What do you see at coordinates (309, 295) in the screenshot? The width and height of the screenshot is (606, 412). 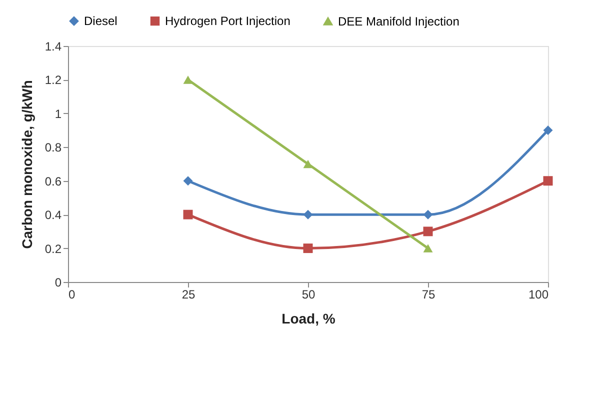 I see `x-tick-label: 50` at bounding box center [309, 295].